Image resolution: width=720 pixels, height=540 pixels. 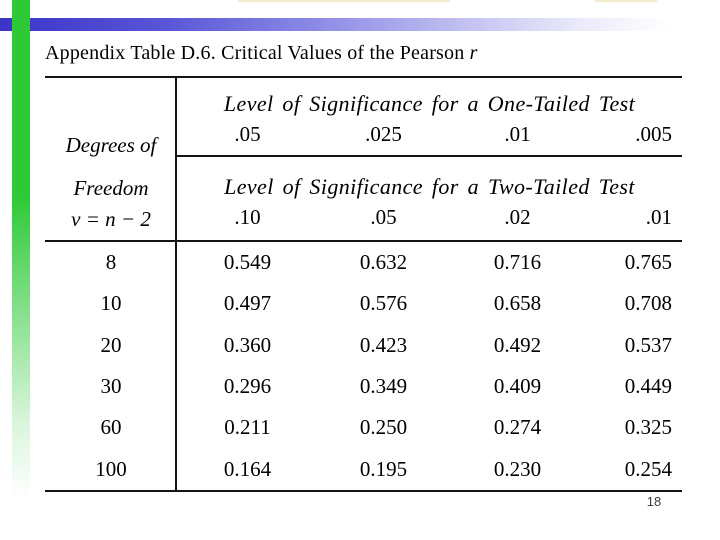 What do you see at coordinates (517, 262) in the screenshot?
I see `value-cell: 0.716` at bounding box center [517, 262].